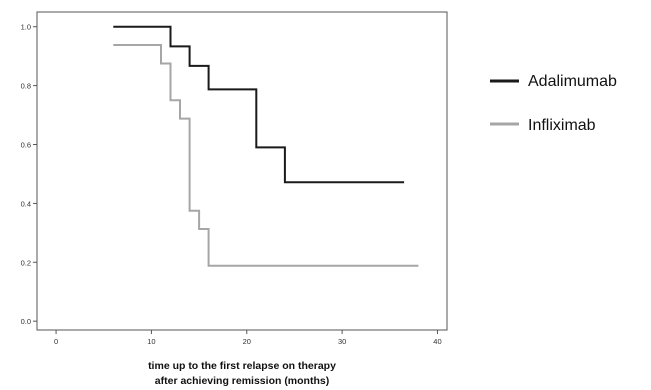 This screenshot has width=651, height=390. Describe the element at coordinates (26, 262) in the screenshot. I see `y-tick-label: 0.2` at that location.